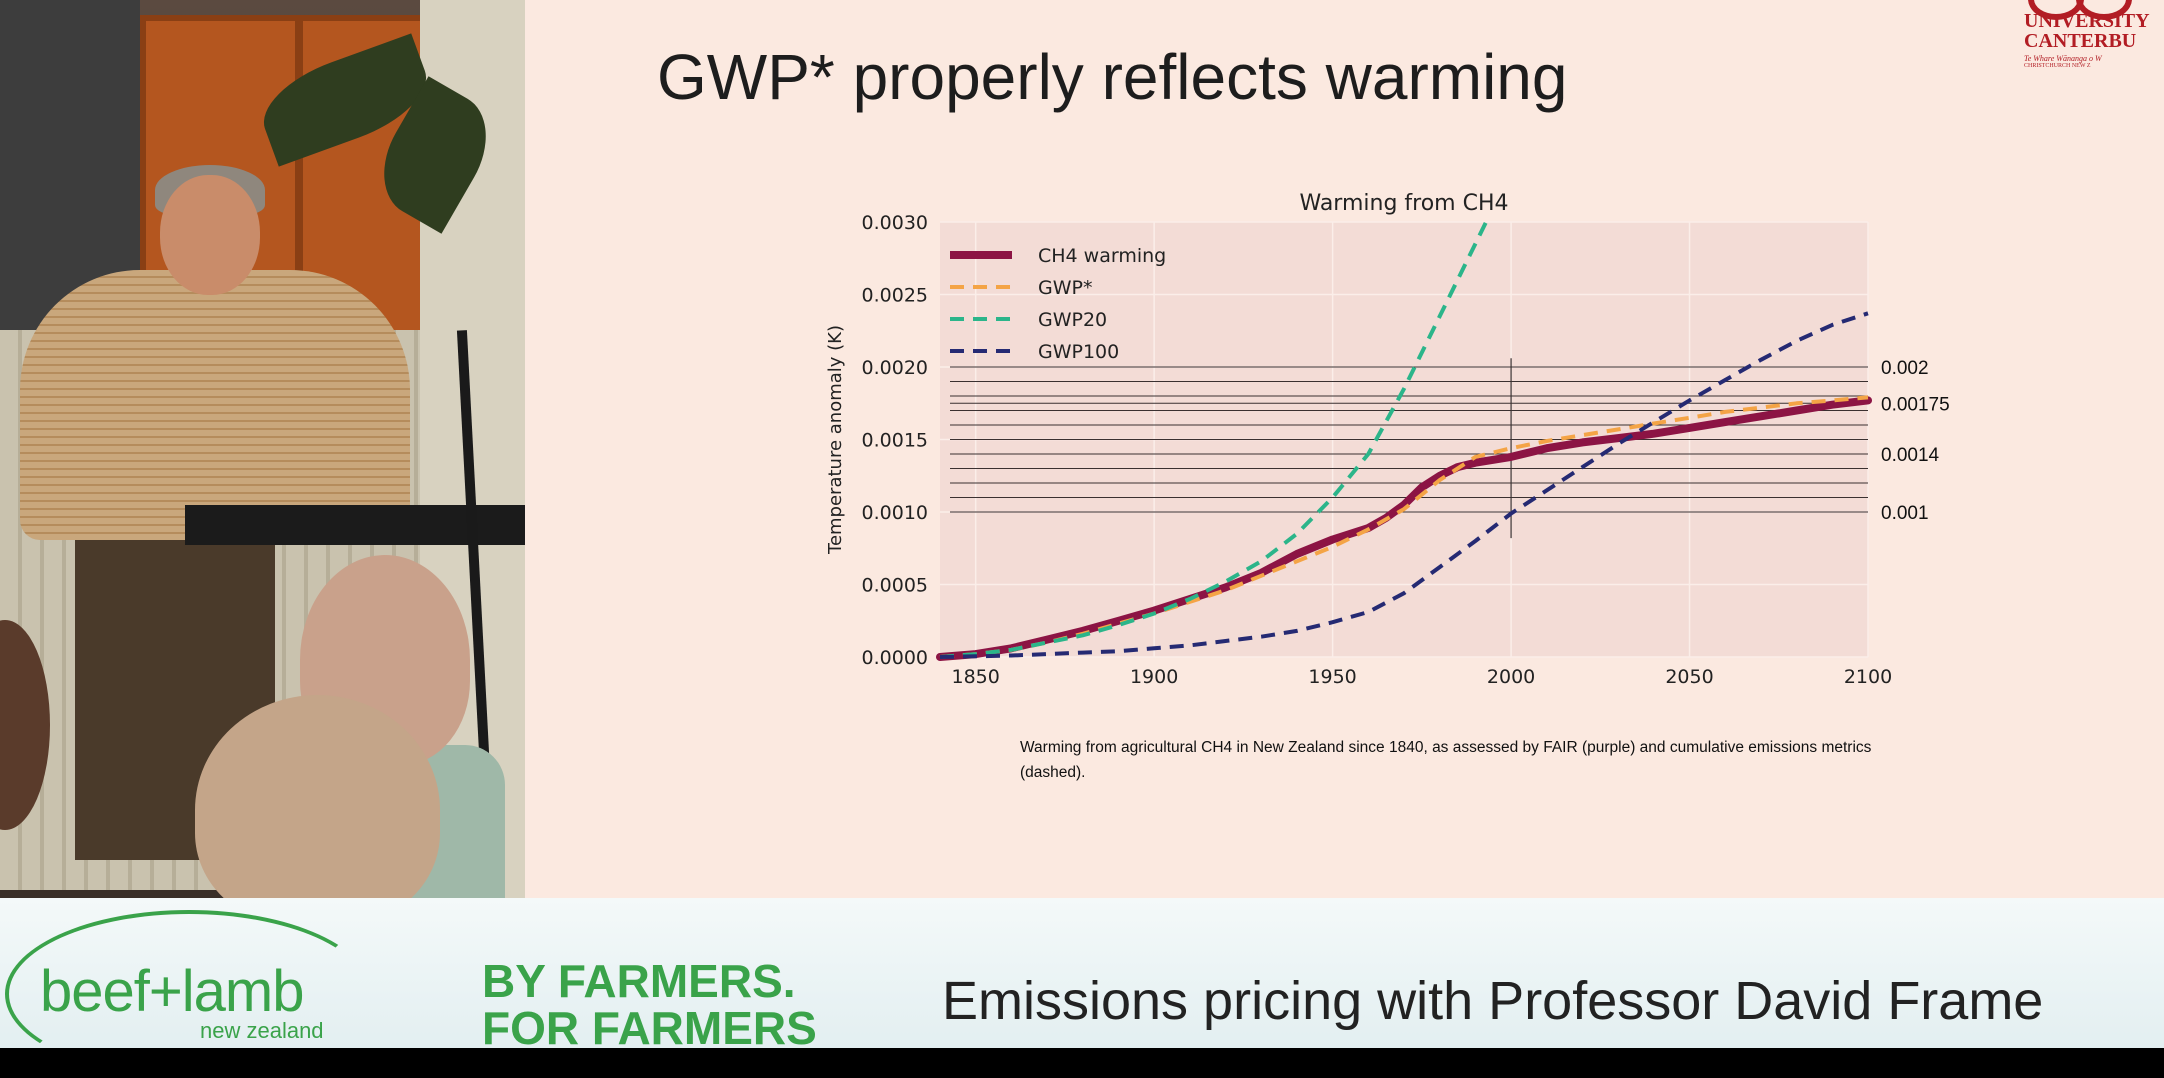 The height and width of the screenshot is (1078, 2164). I want to click on x-tick-label: 1900, so click(1154, 677).